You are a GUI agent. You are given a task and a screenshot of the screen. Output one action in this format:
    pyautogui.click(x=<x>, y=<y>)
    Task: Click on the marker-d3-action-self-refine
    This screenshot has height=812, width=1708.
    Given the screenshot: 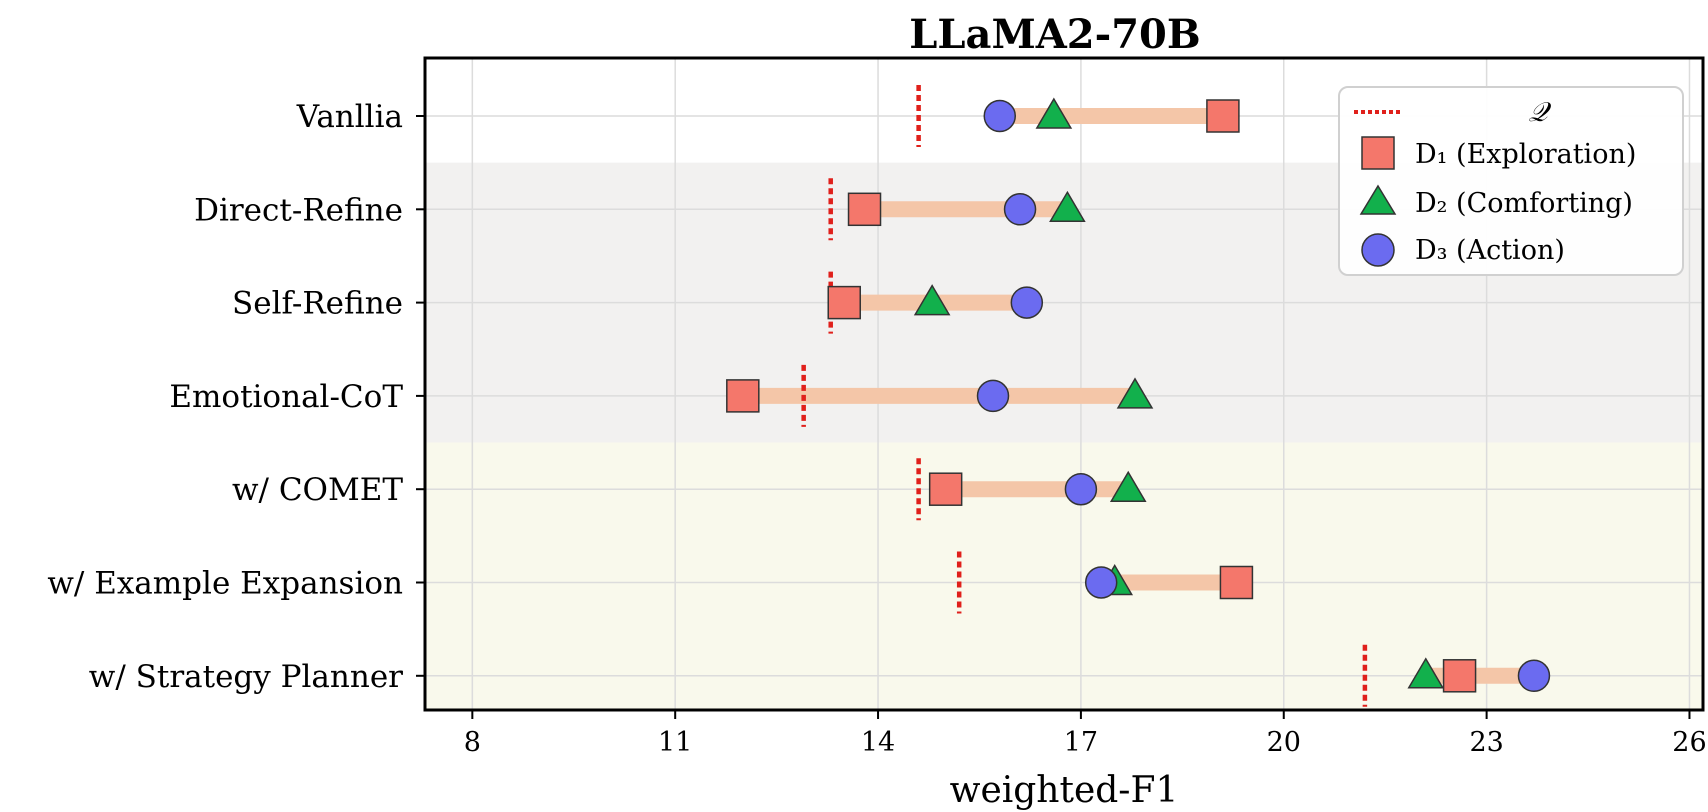 What is the action you would take?
    pyautogui.click(x=1027, y=302)
    